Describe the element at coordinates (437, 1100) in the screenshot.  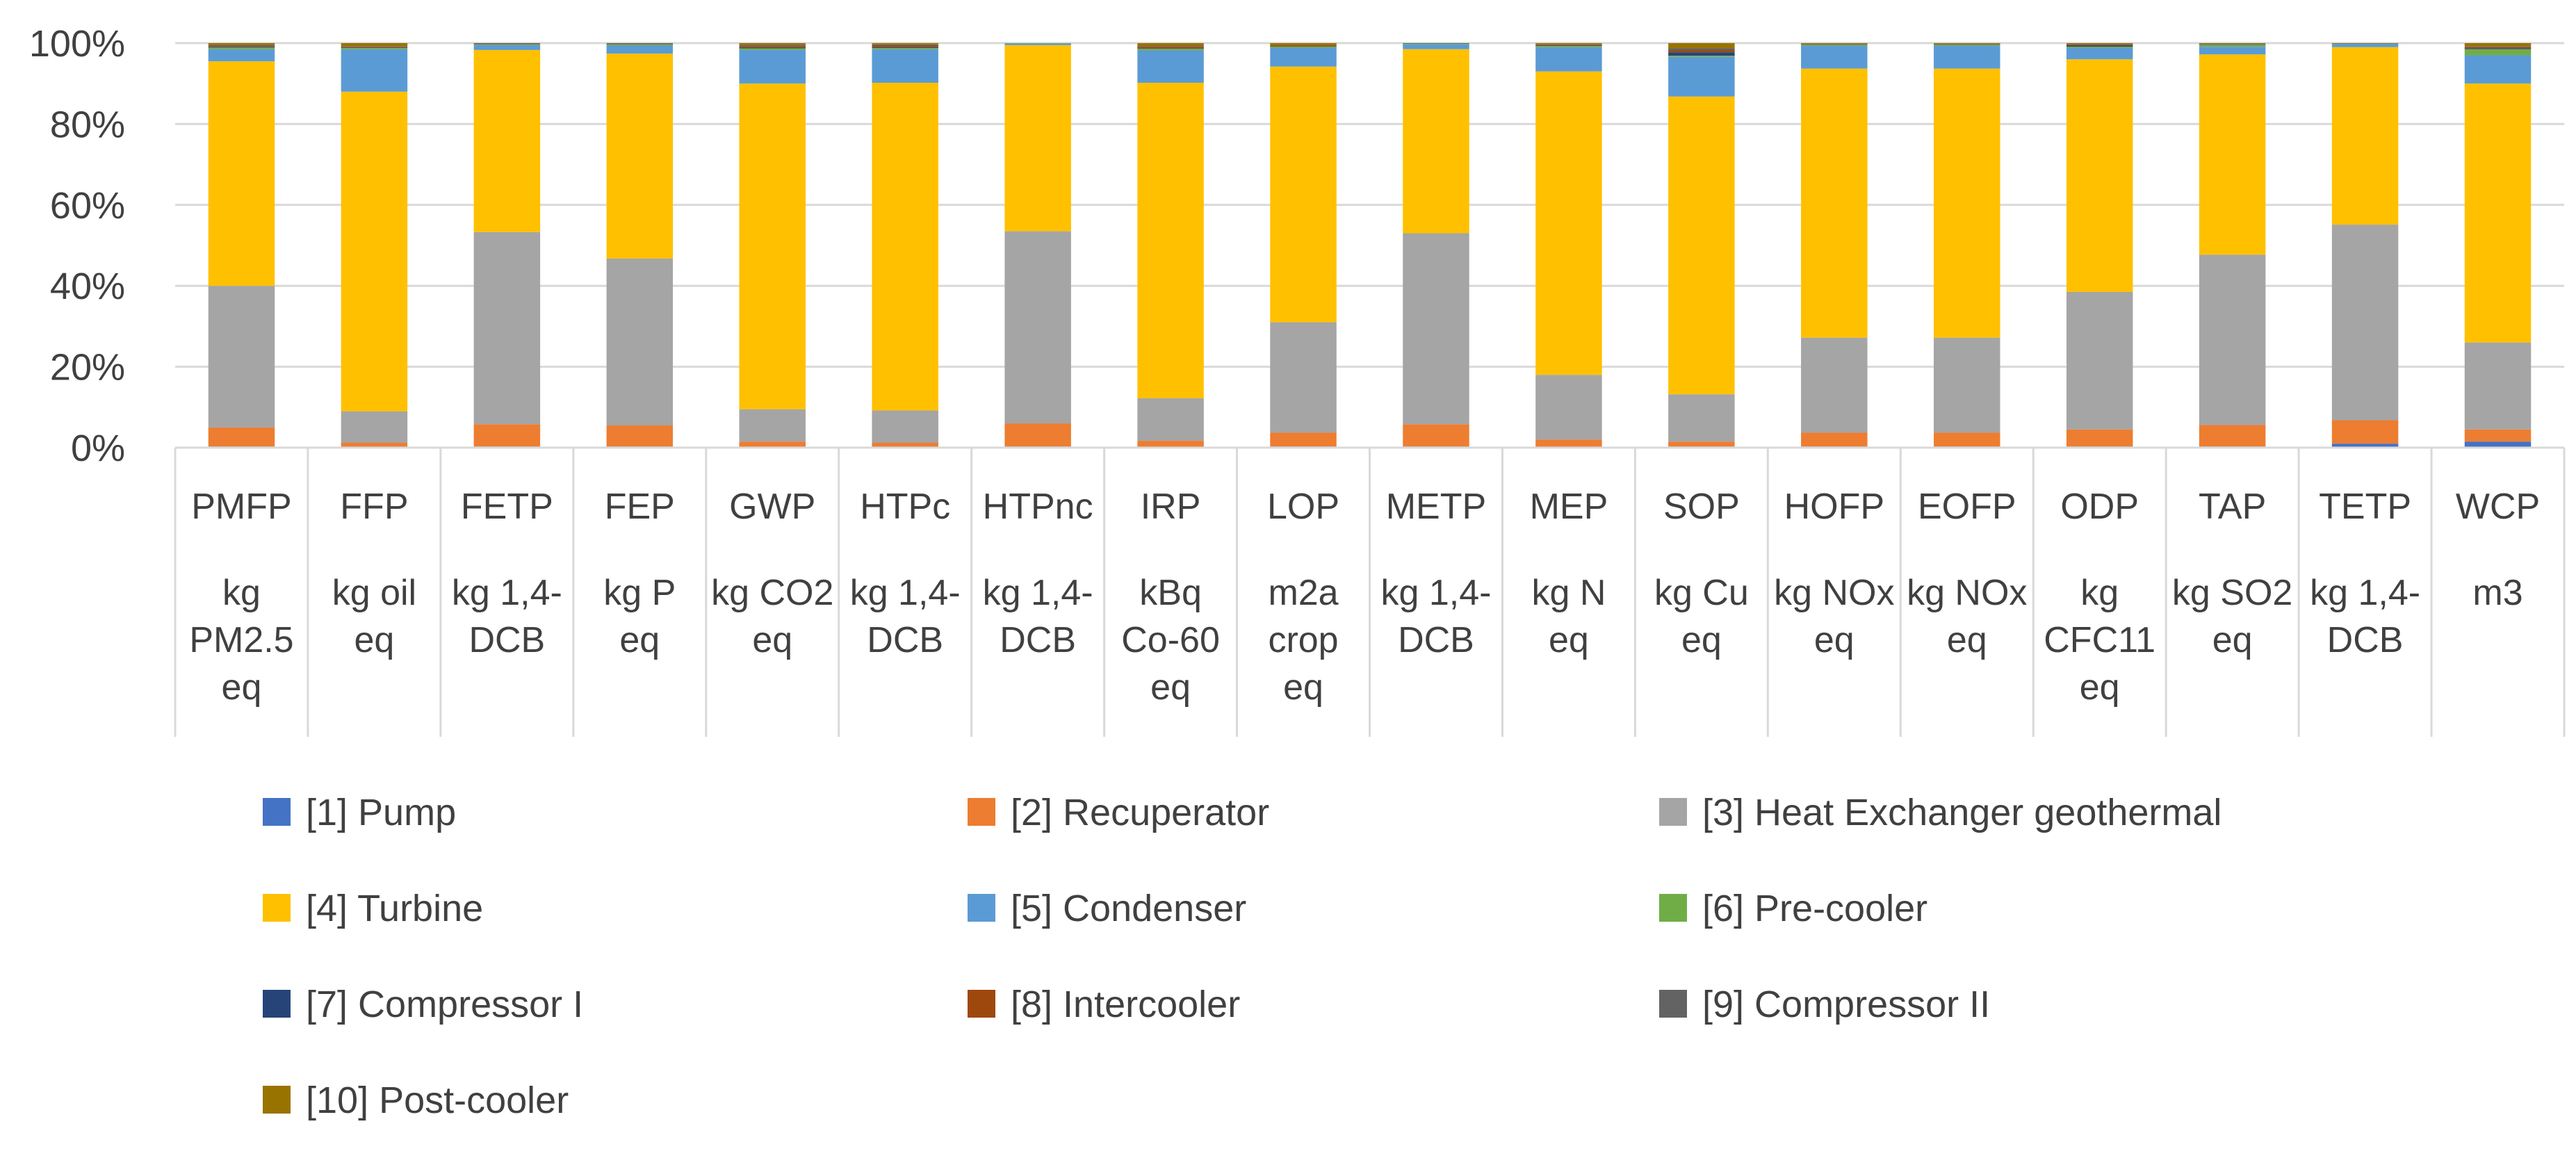
I see `legend-label: [10] Post-cooler` at that location.